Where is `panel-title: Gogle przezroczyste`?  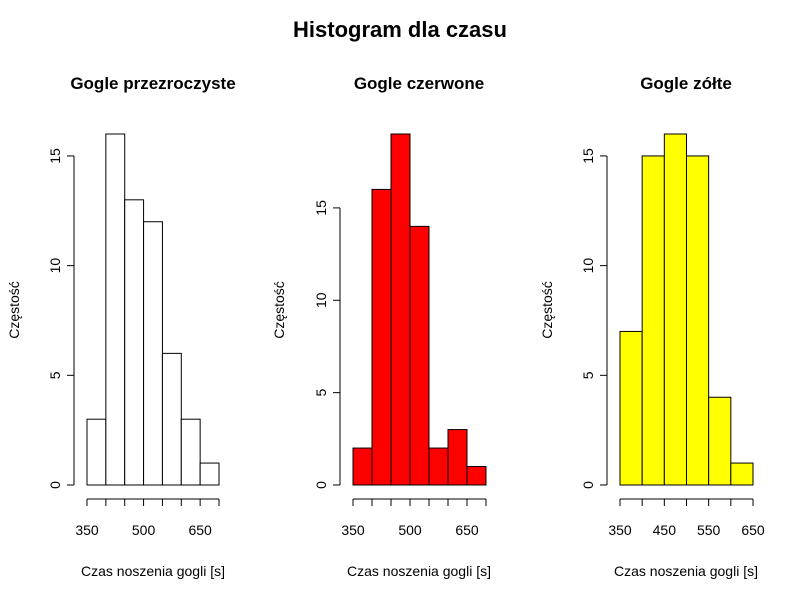
panel-title: Gogle przezroczyste is located at coordinates (152, 83).